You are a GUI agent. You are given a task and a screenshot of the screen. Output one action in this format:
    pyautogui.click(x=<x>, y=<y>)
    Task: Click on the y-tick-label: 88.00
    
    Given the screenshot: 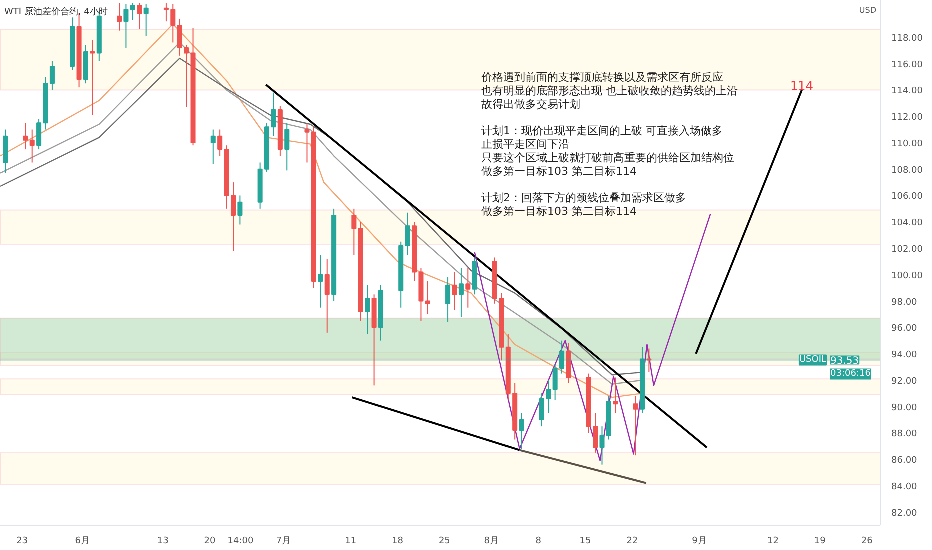 What is the action you would take?
    pyautogui.click(x=905, y=435)
    